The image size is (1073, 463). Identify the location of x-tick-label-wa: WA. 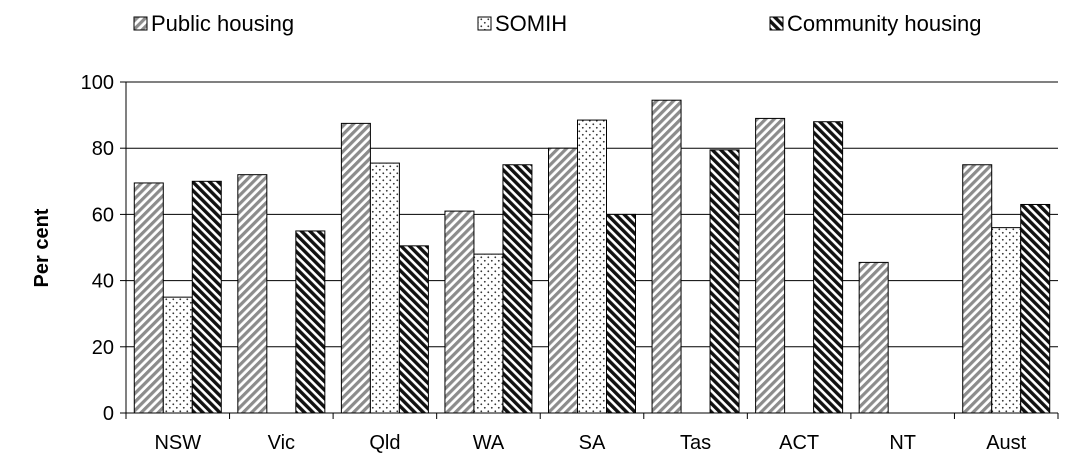
(489, 443).